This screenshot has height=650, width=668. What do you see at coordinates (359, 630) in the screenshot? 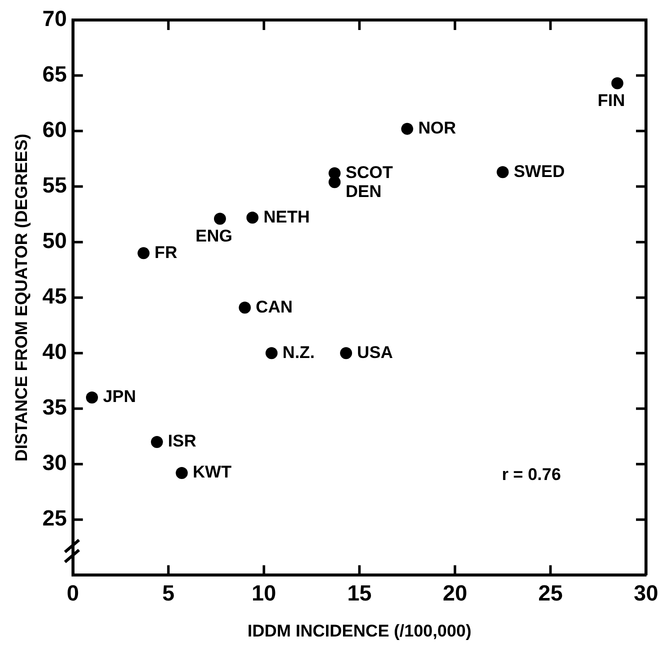
I see `x-axis-title: IDDM INCIDENCE (/100,000)` at bounding box center [359, 630].